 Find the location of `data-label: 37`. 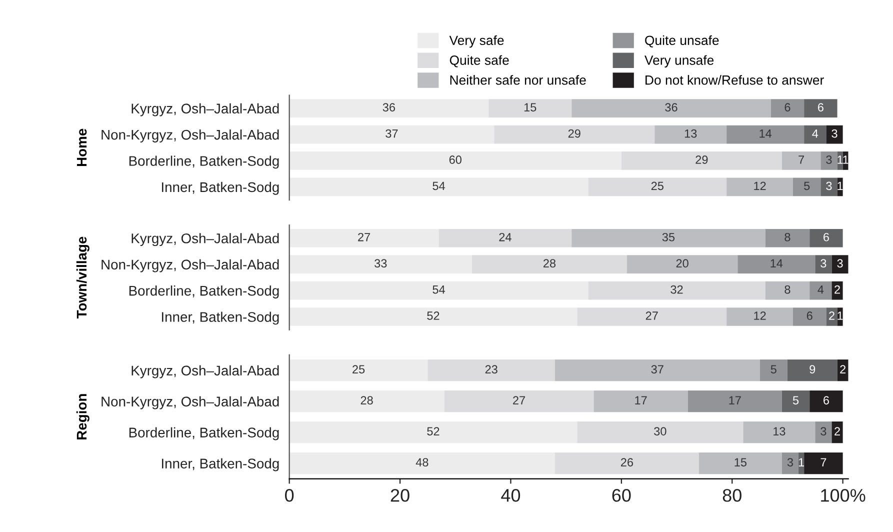

data-label: 37 is located at coordinates (392, 133).